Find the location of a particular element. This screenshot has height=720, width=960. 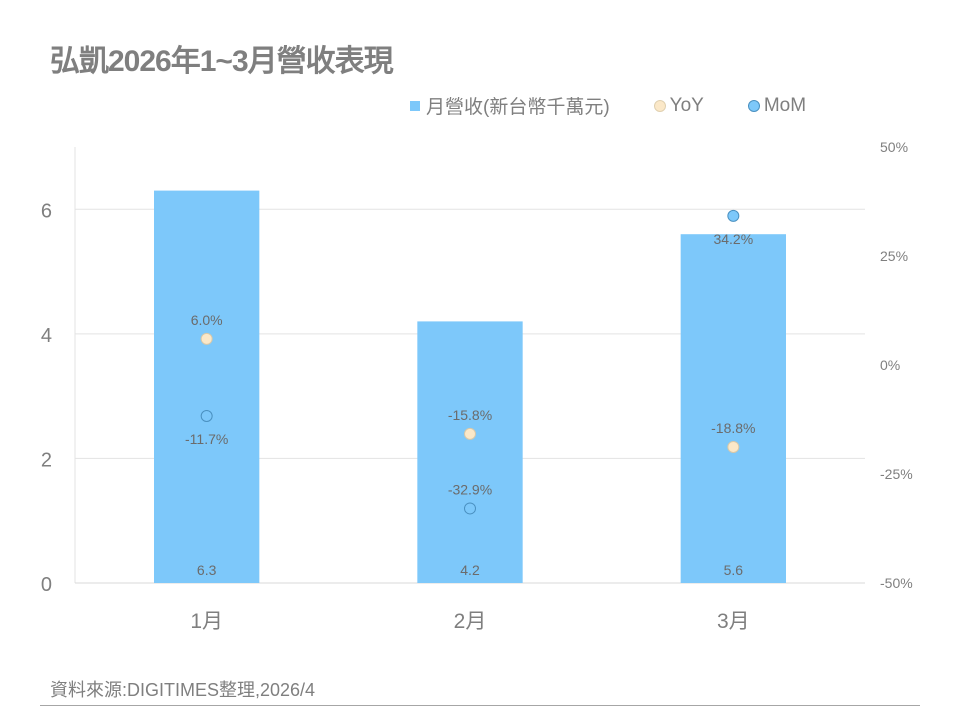

x-tick-label: 3月 is located at coordinates (733, 621).